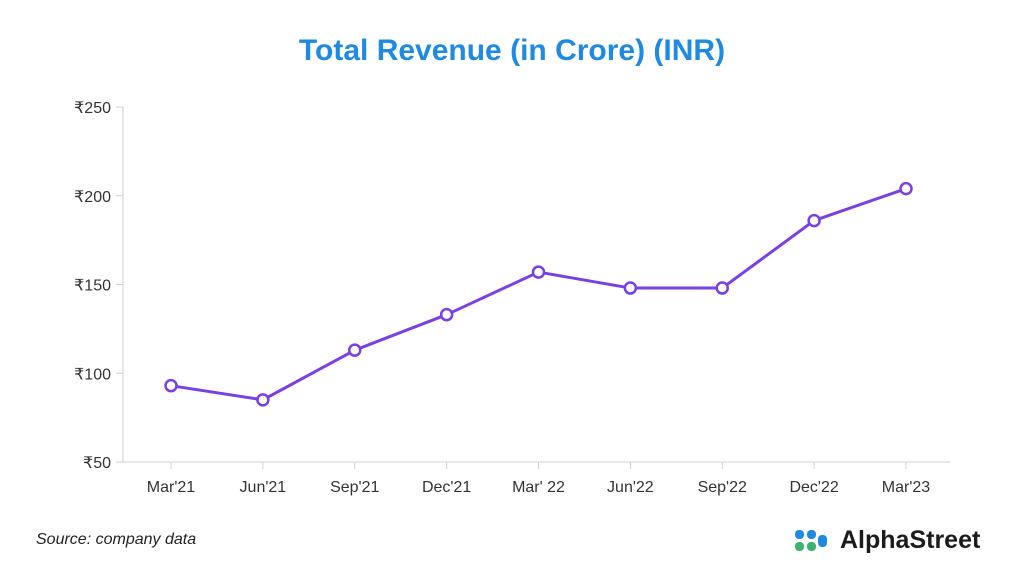 The height and width of the screenshot is (585, 1024). I want to click on chart-title: Total Revenue (in Crore) (INR), so click(512, 50).